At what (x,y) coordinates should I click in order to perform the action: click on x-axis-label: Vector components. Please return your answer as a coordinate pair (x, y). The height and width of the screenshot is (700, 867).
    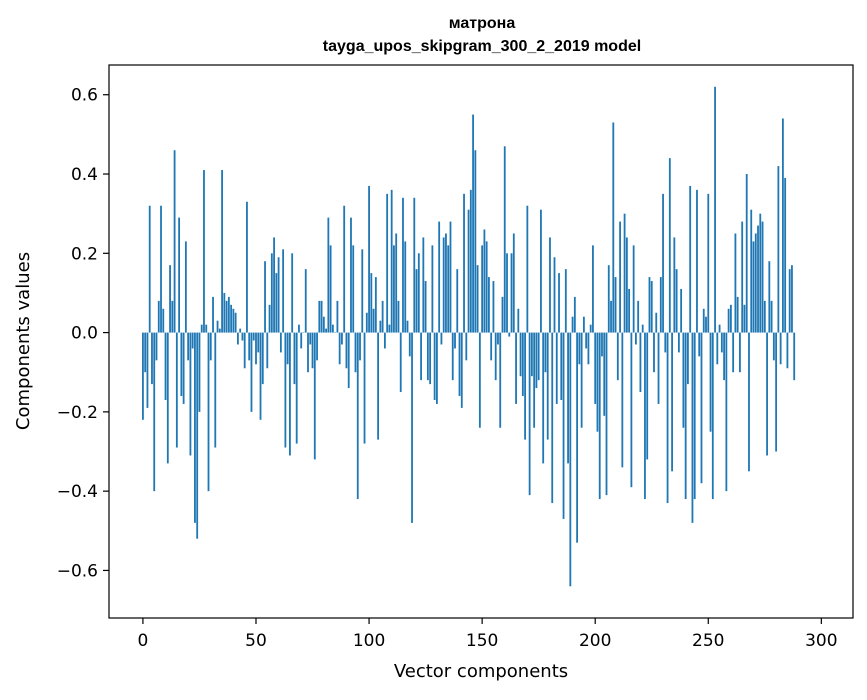
    Looking at the image, I should click on (481, 671).